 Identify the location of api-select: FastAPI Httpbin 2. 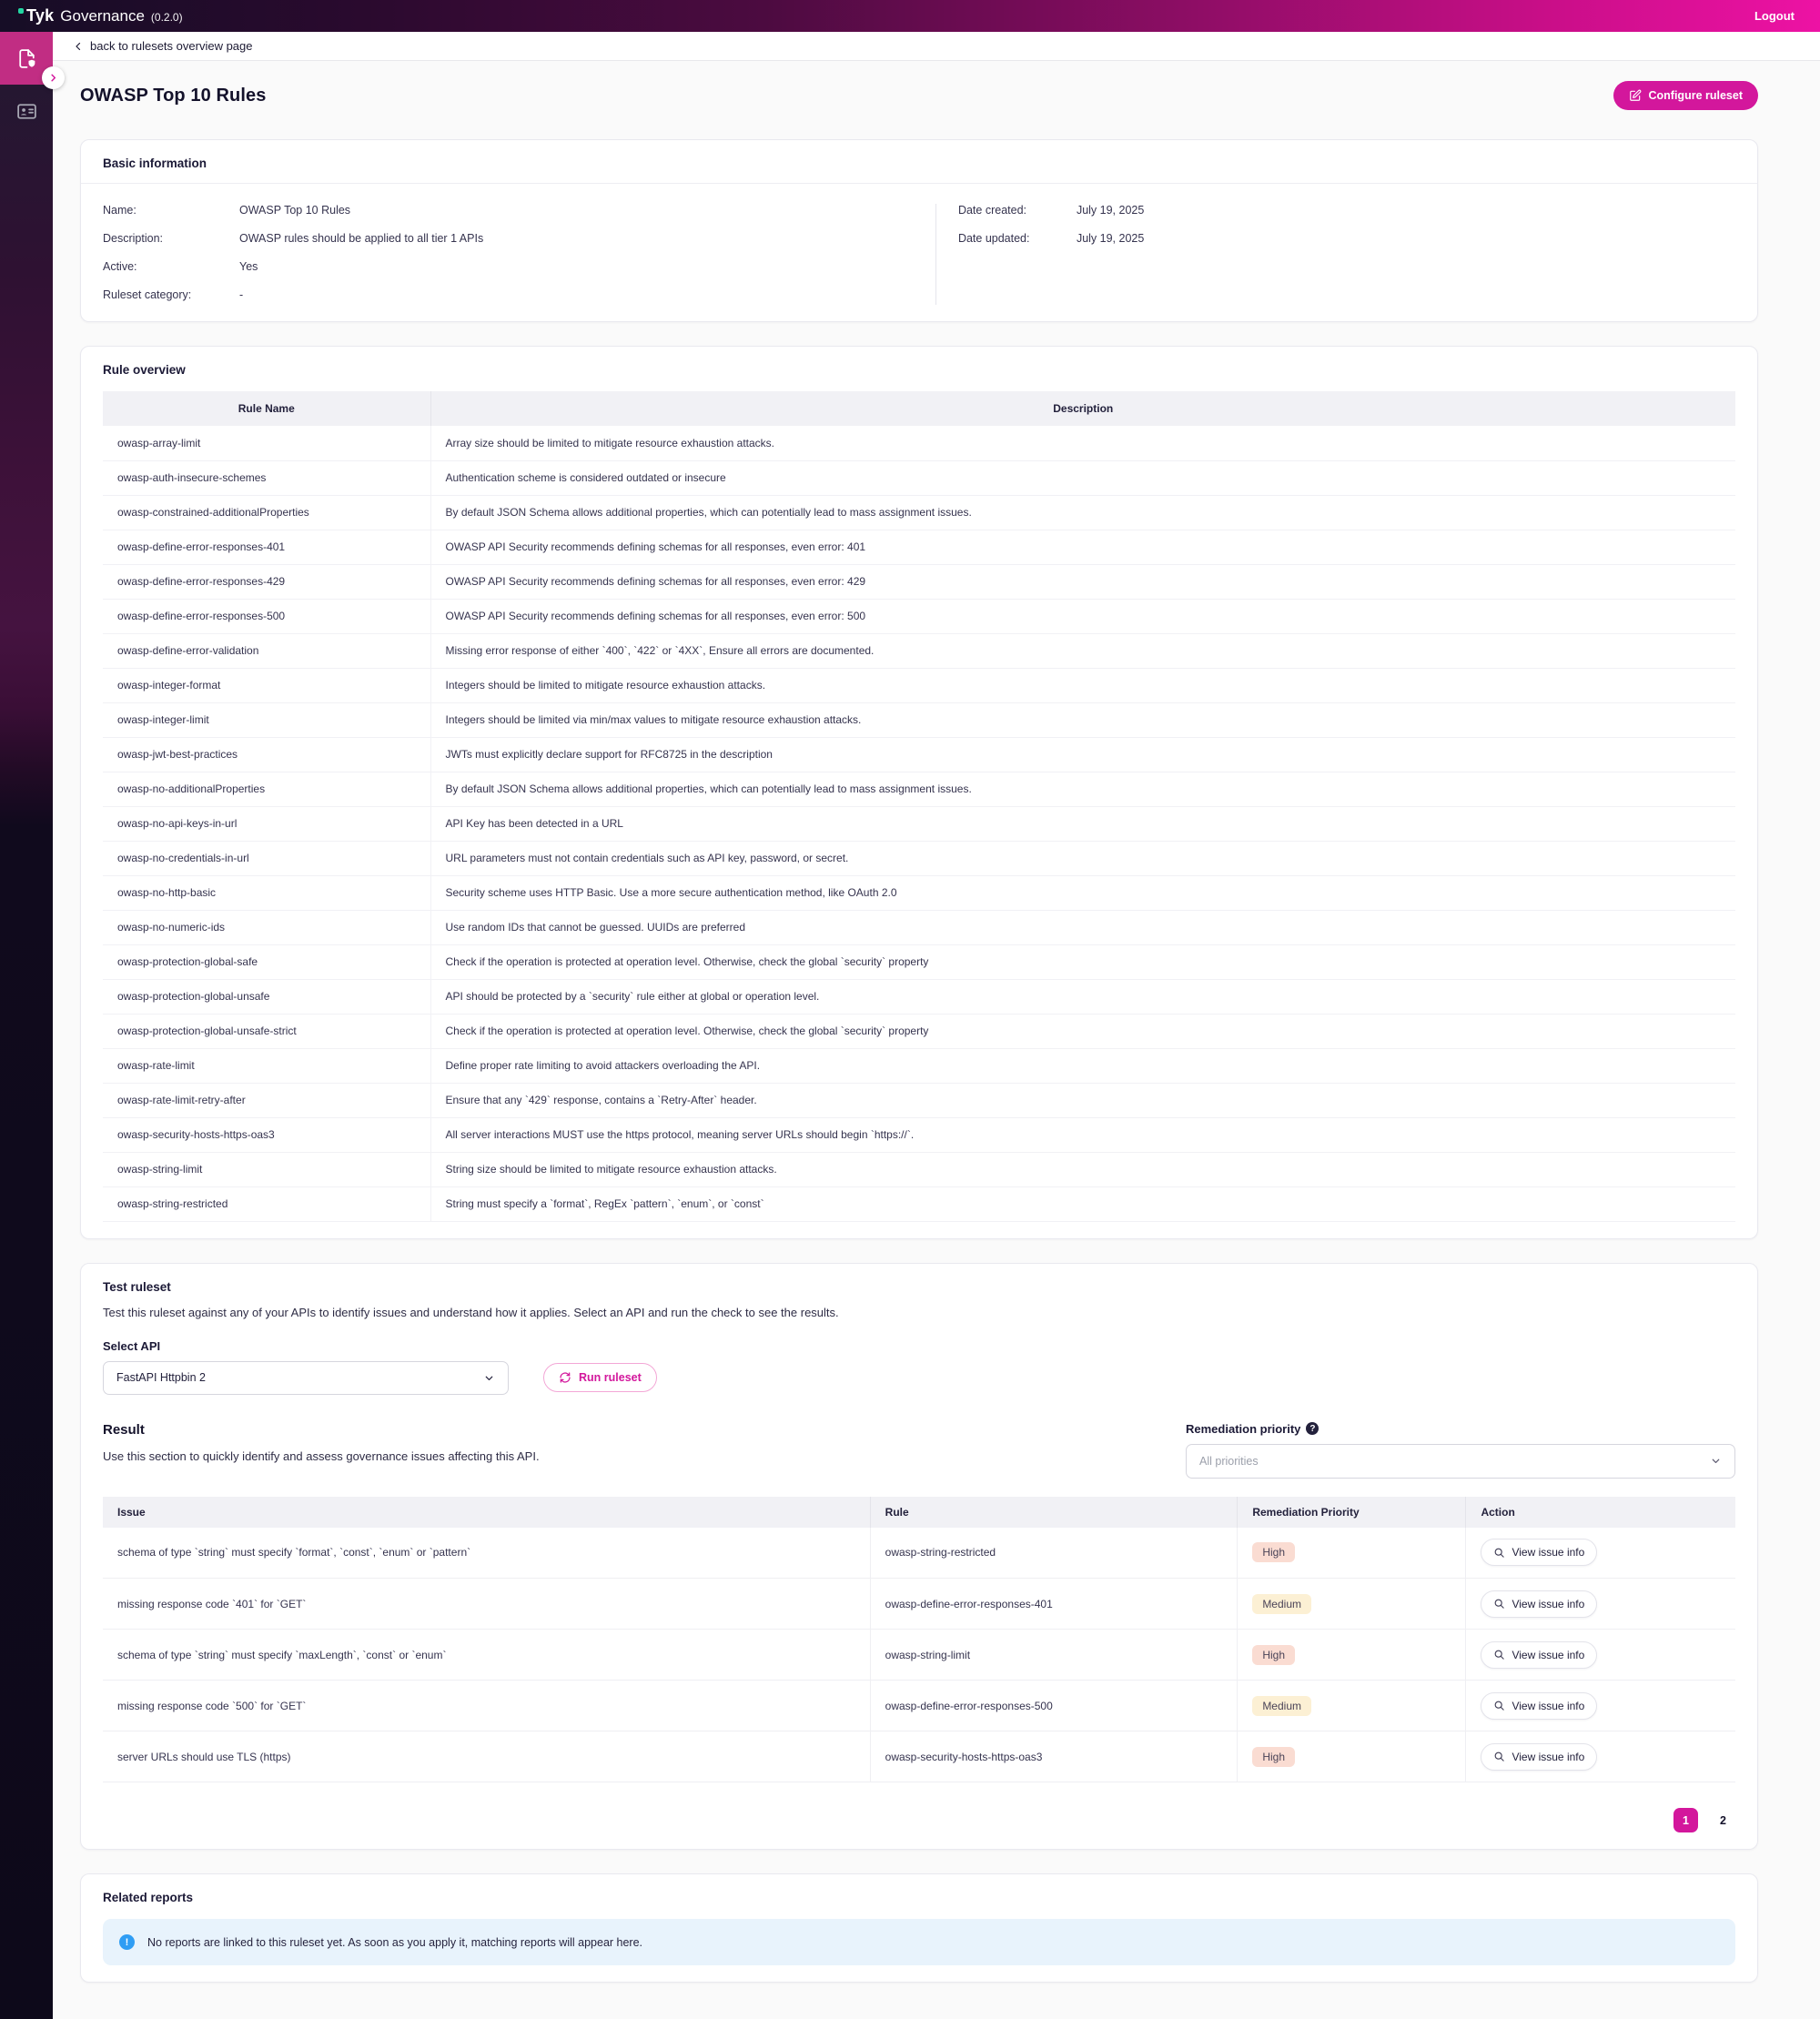
(306, 1378).